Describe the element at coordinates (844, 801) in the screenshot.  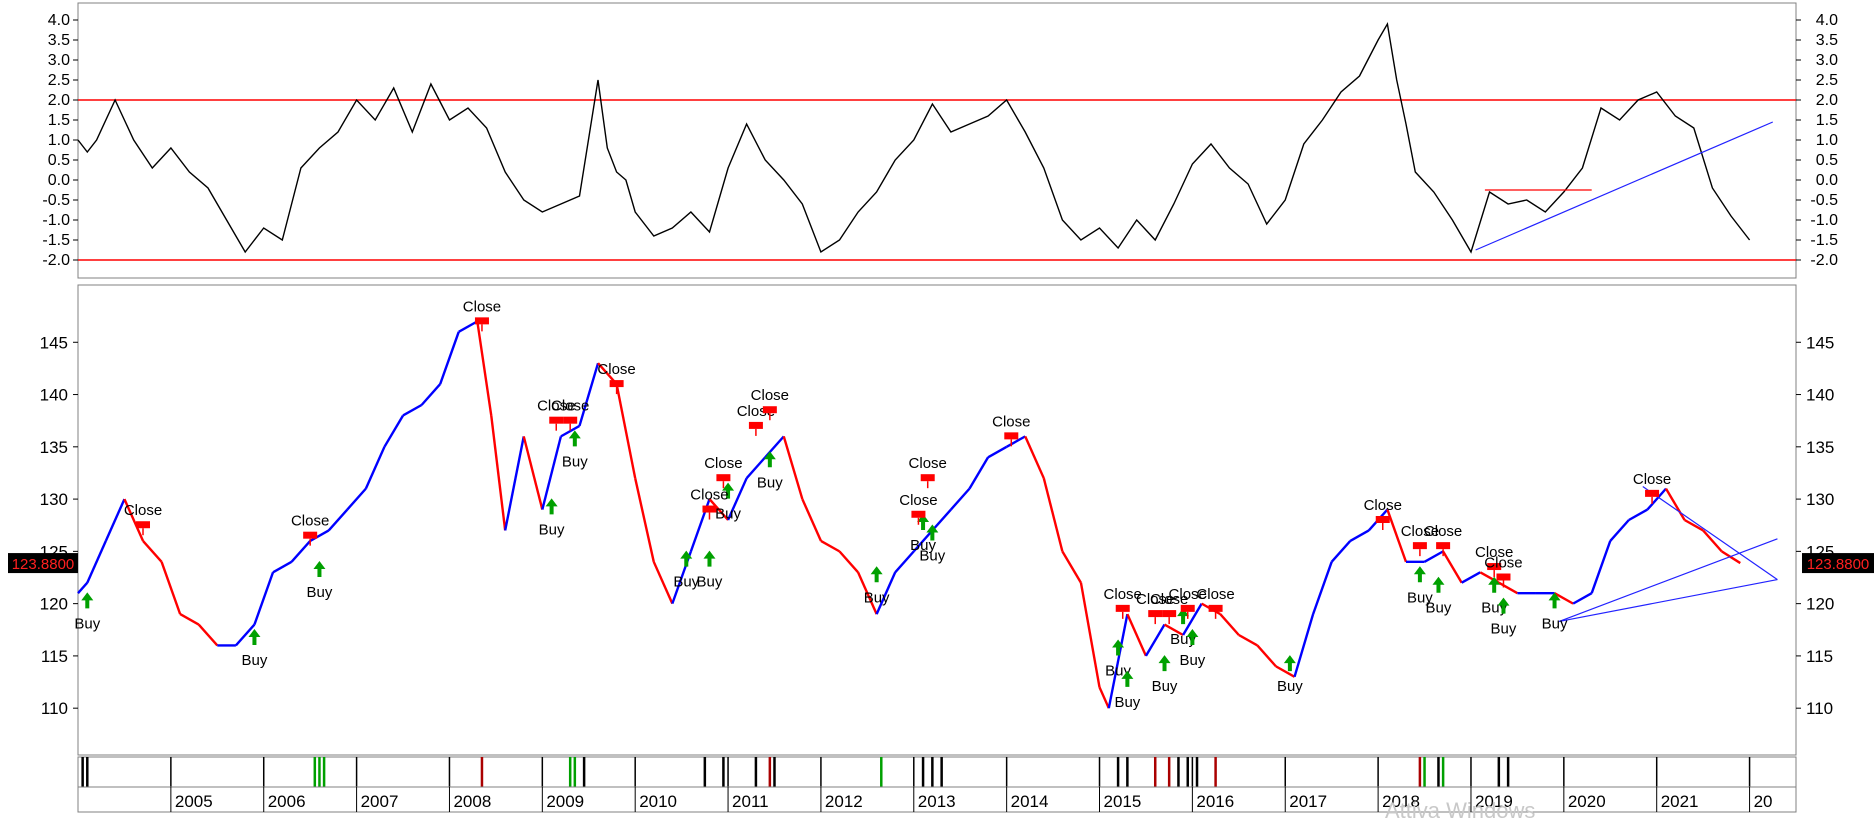
I see `year-label: 2012` at that location.